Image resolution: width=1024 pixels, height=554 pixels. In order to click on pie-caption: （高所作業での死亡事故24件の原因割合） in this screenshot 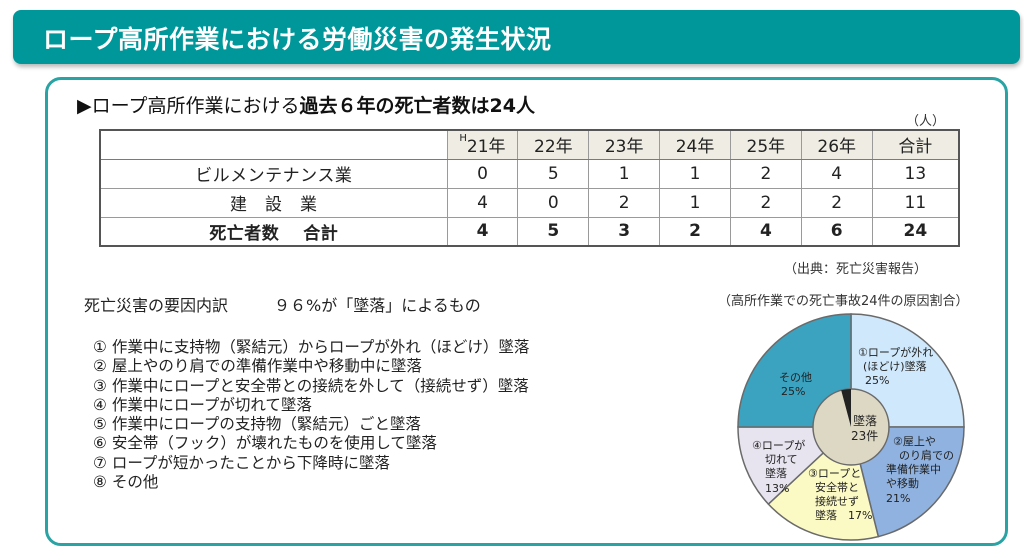, I will do `click(843, 301)`.